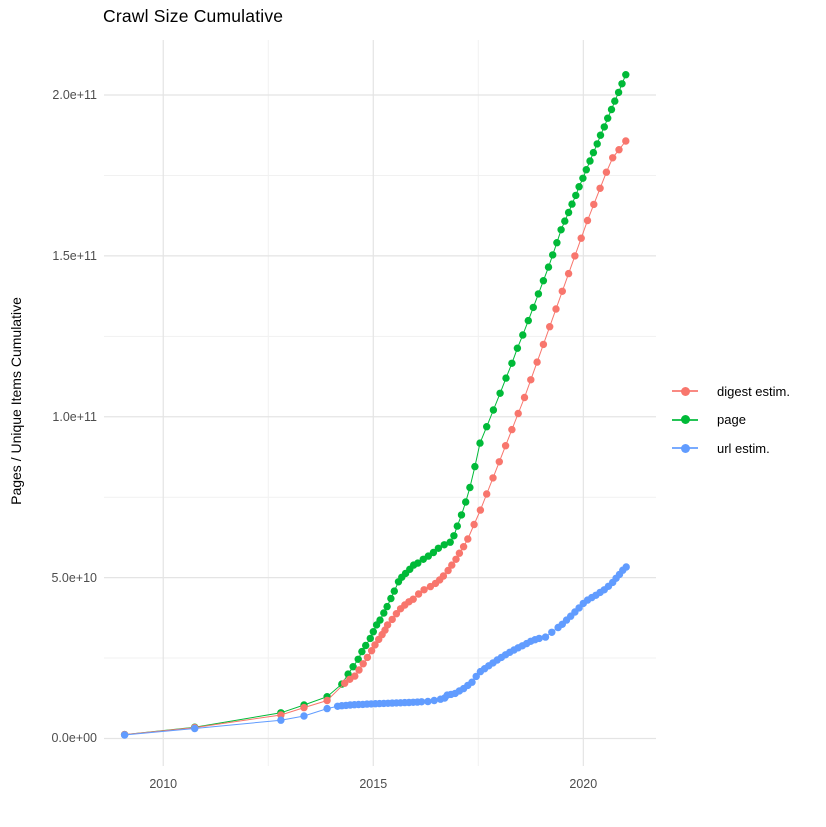  I want to click on legend-key-digest-estim, so click(685, 391).